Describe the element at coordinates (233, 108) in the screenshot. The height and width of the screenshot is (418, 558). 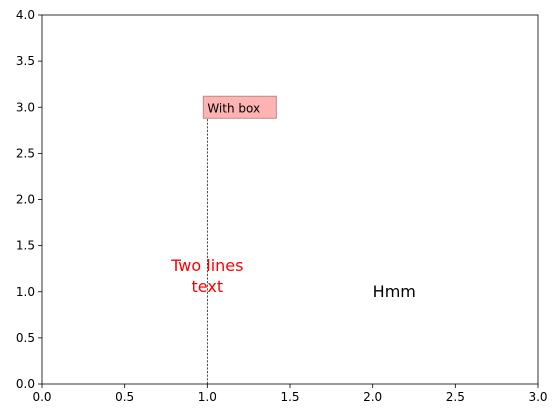
I see `annotation-text: With box` at that location.